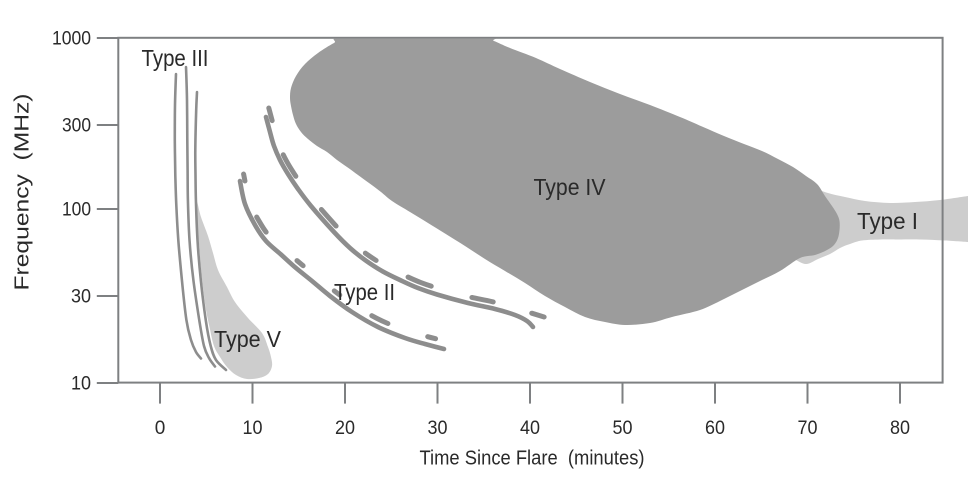 The image size is (968, 496). I want to click on svg-text: 80, so click(900, 428).